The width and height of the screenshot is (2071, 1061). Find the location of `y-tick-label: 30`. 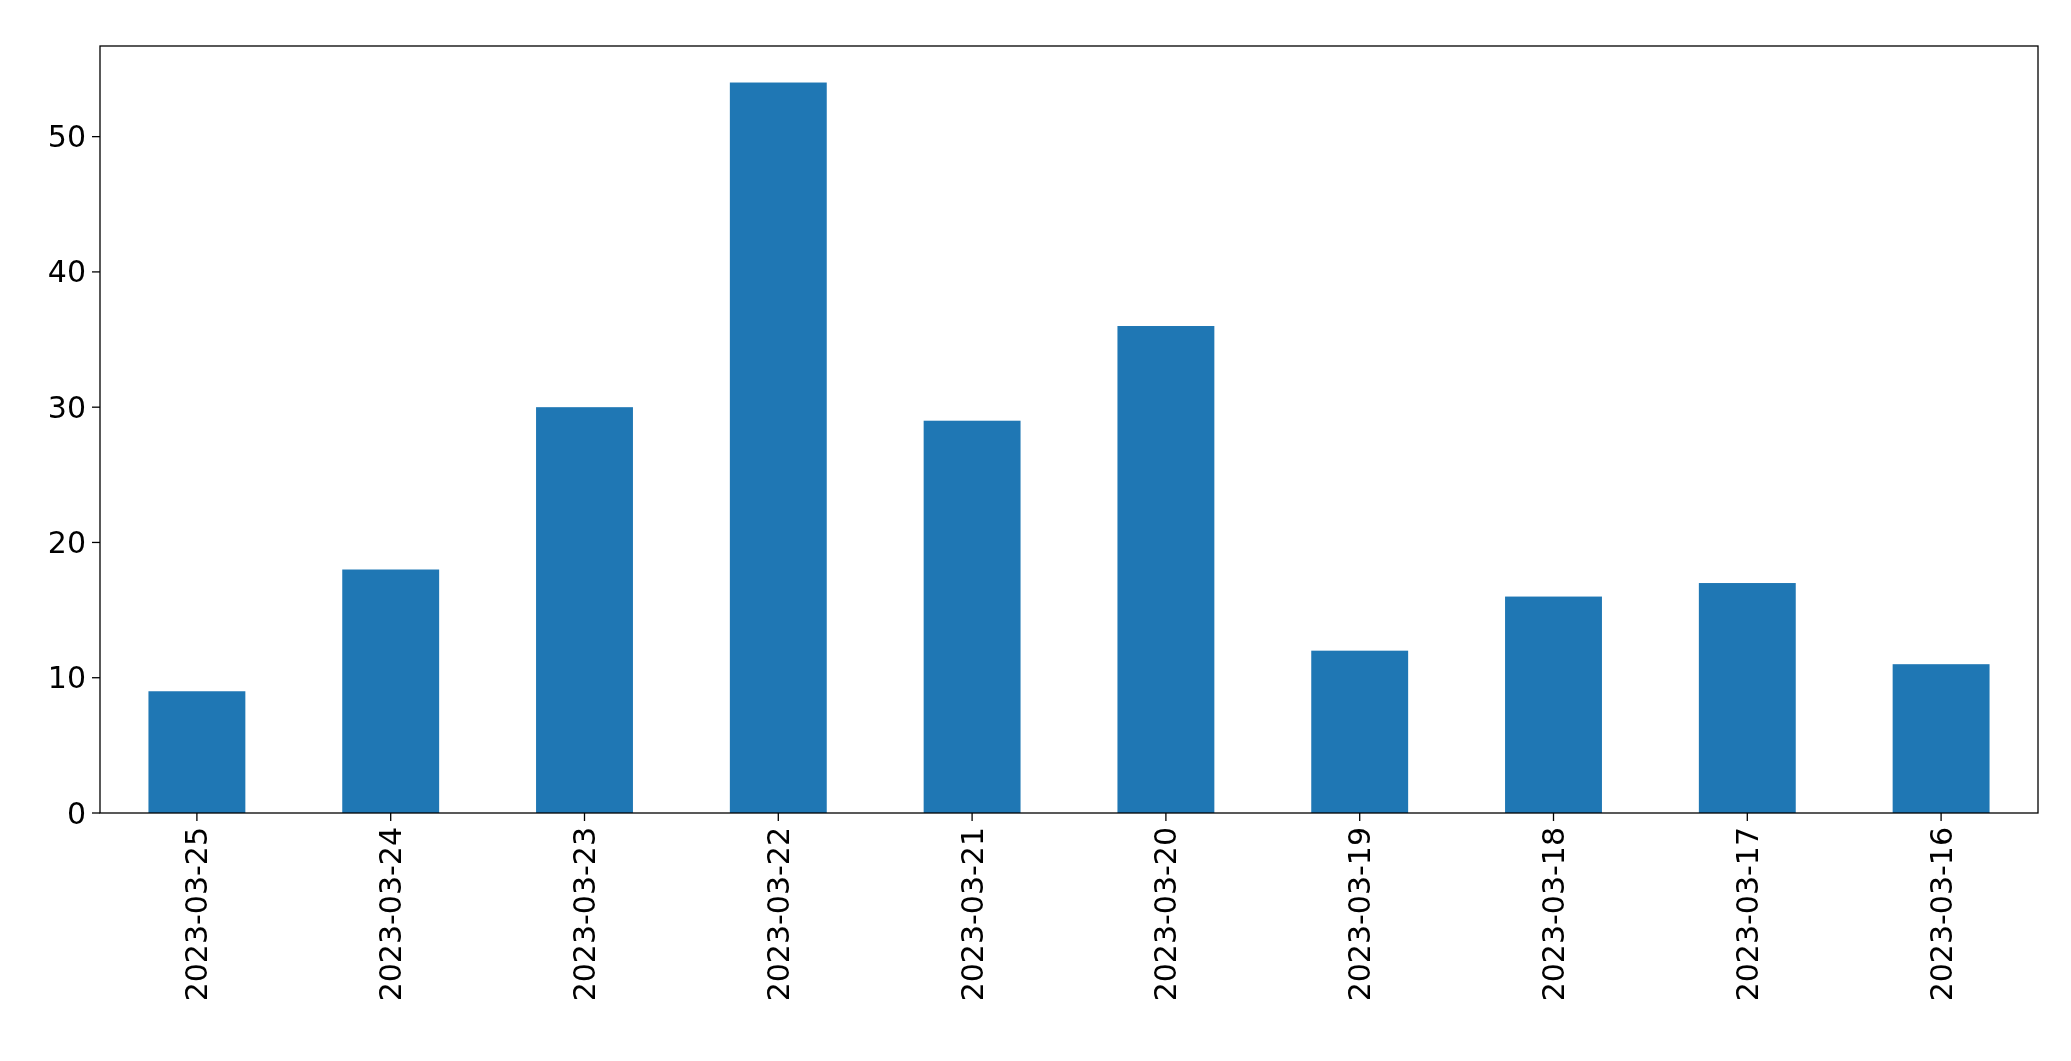

y-tick-label: 30 is located at coordinates (66, 407).